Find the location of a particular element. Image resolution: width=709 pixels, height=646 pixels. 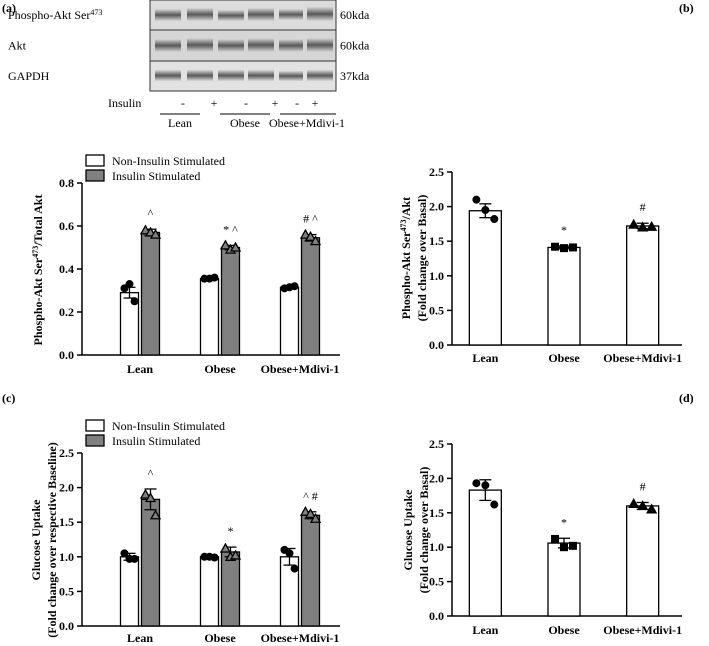

blot-row-label: GAPDH is located at coordinates (29, 76).